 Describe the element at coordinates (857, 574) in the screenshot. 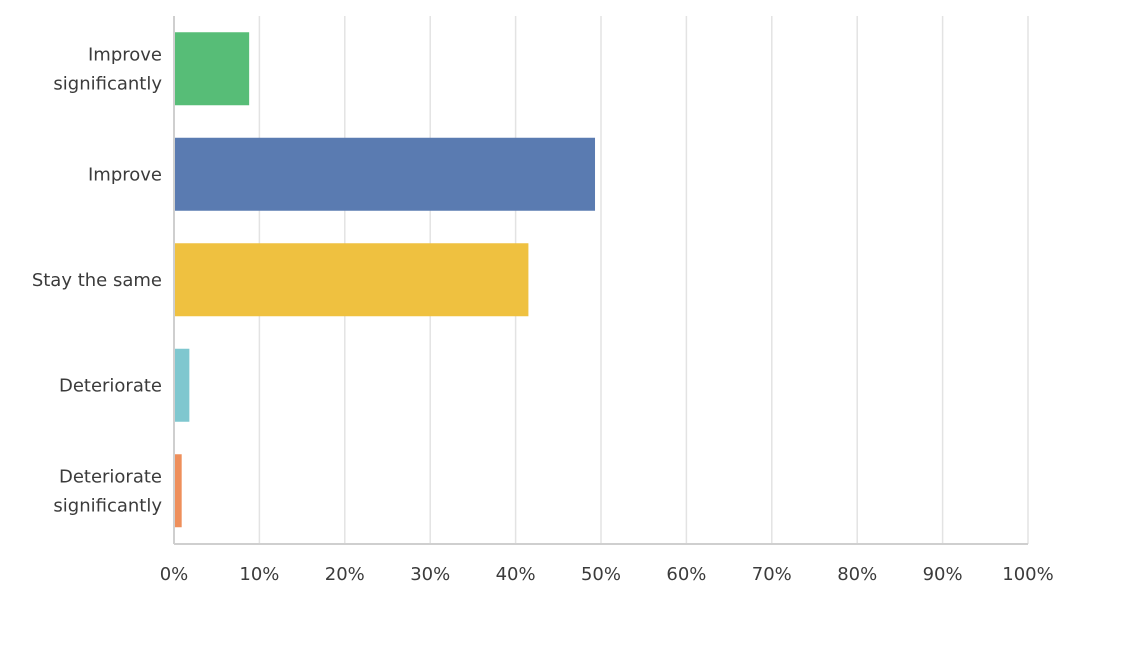

I see `x-tick-label: 80%` at that location.